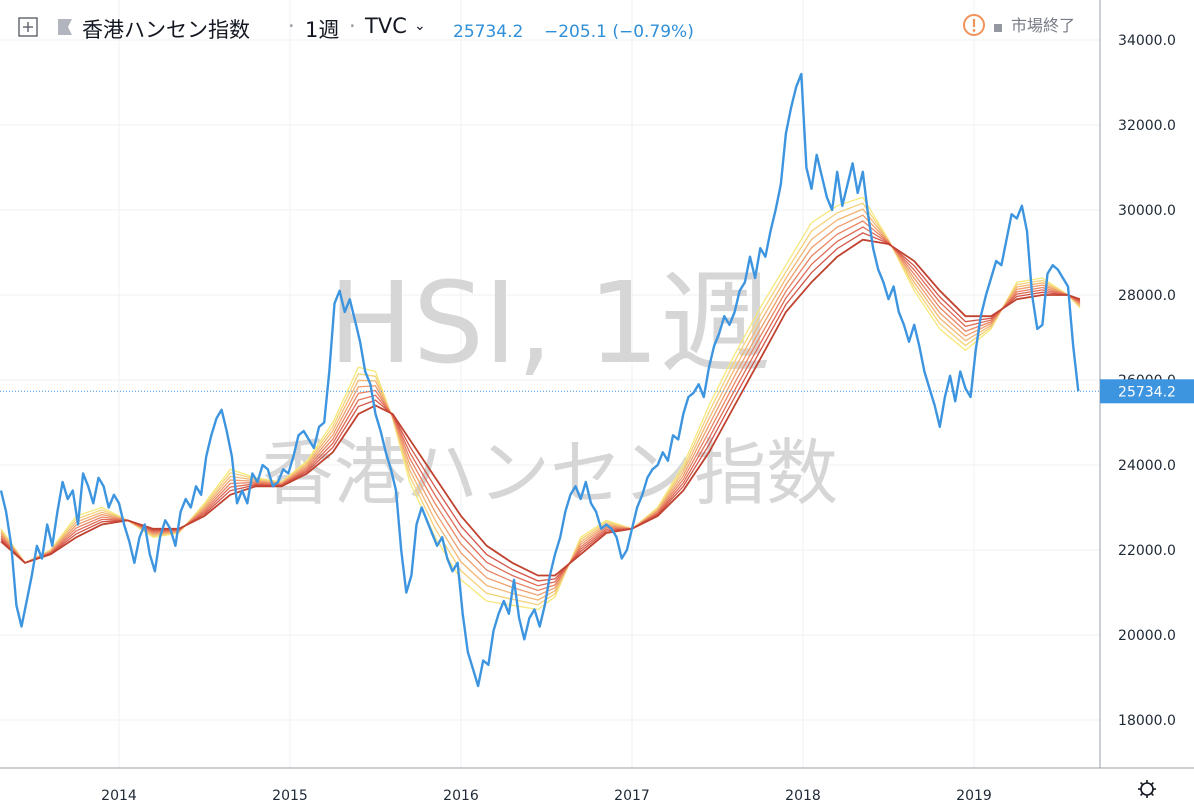  What do you see at coordinates (322, 30) in the screenshot?
I see `interval-label: 1週` at bounding box center [322, 30].